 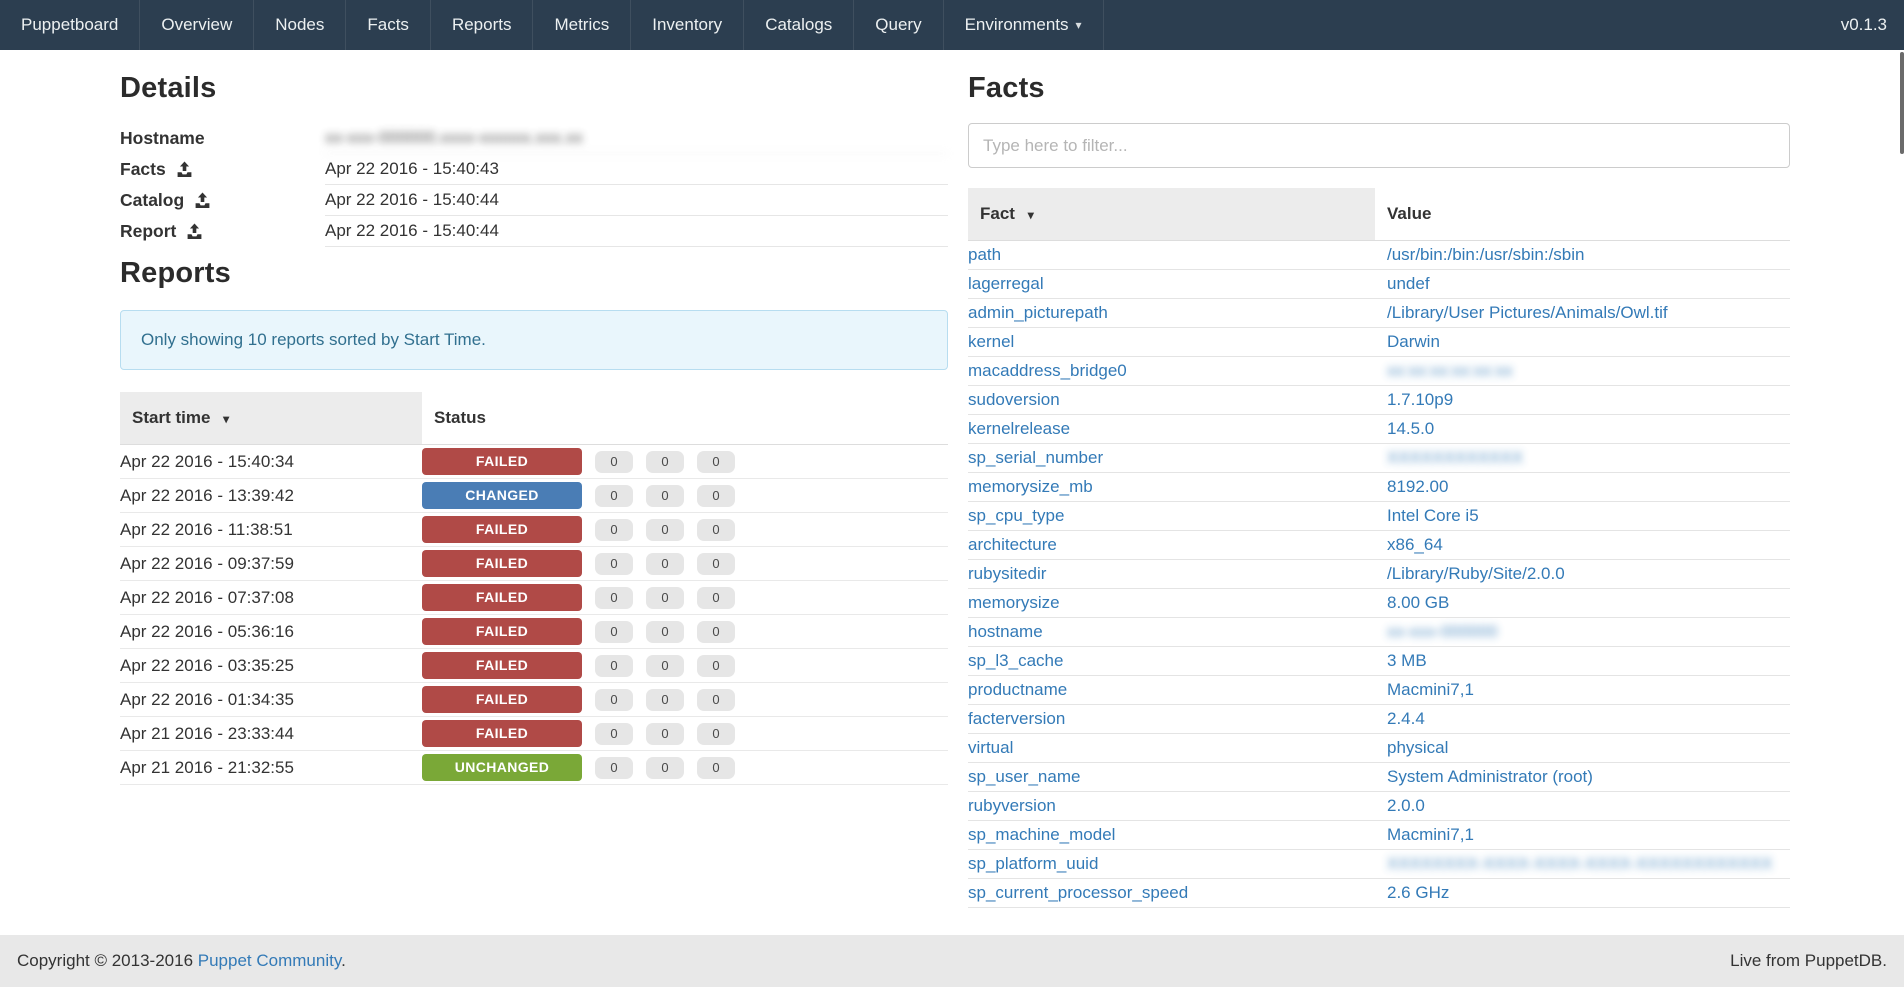 What do you see at coordinates (1379, 371) in the screenshot?
I see `table-row: macaddress_bridge0 xx:xx:xx:xx:xx:xx` at bounding box center [1379, 371].